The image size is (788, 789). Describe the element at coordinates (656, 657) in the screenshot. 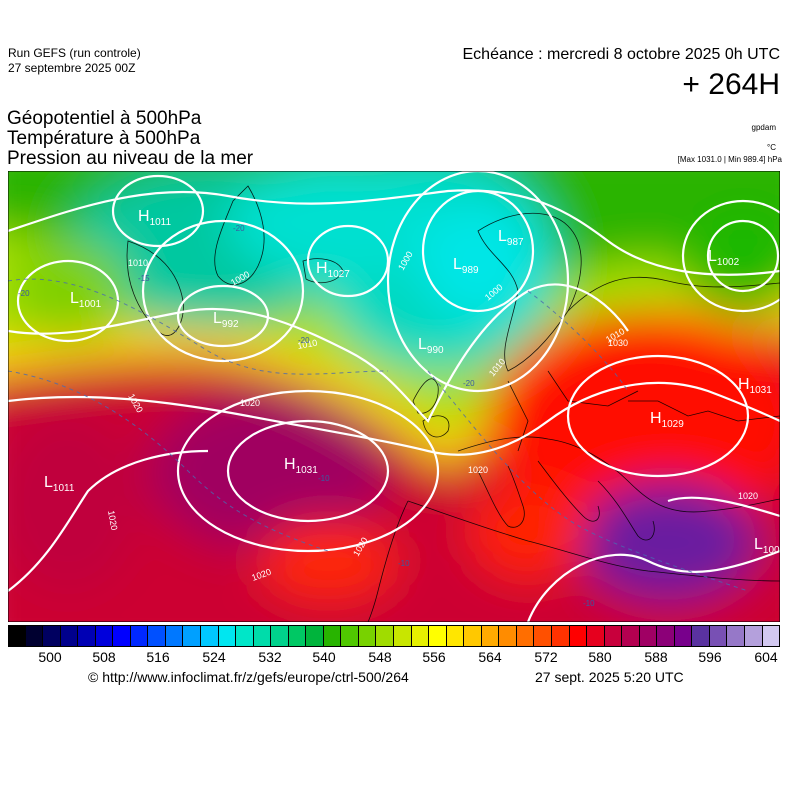

I see `colorscale-label: 588` at that location.